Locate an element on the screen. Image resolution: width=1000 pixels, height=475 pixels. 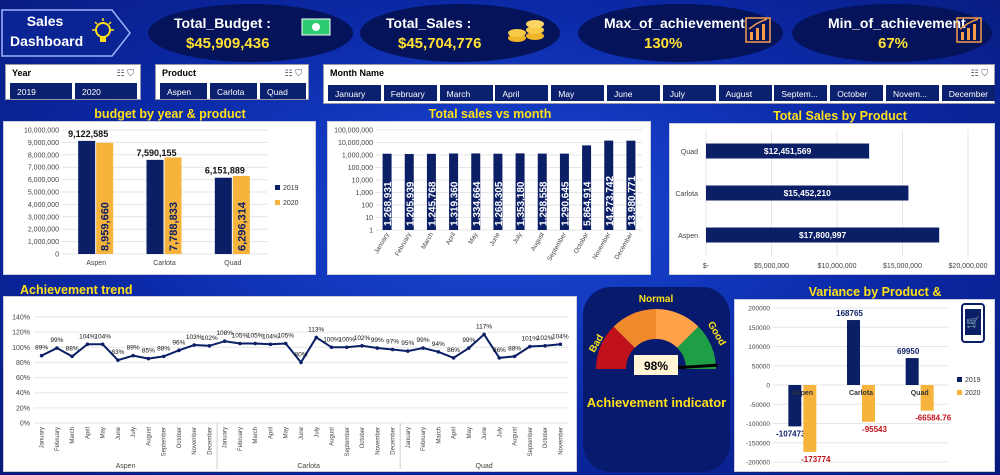
slicer-item-aspen: Aspen is located at coordinates (183, 91).